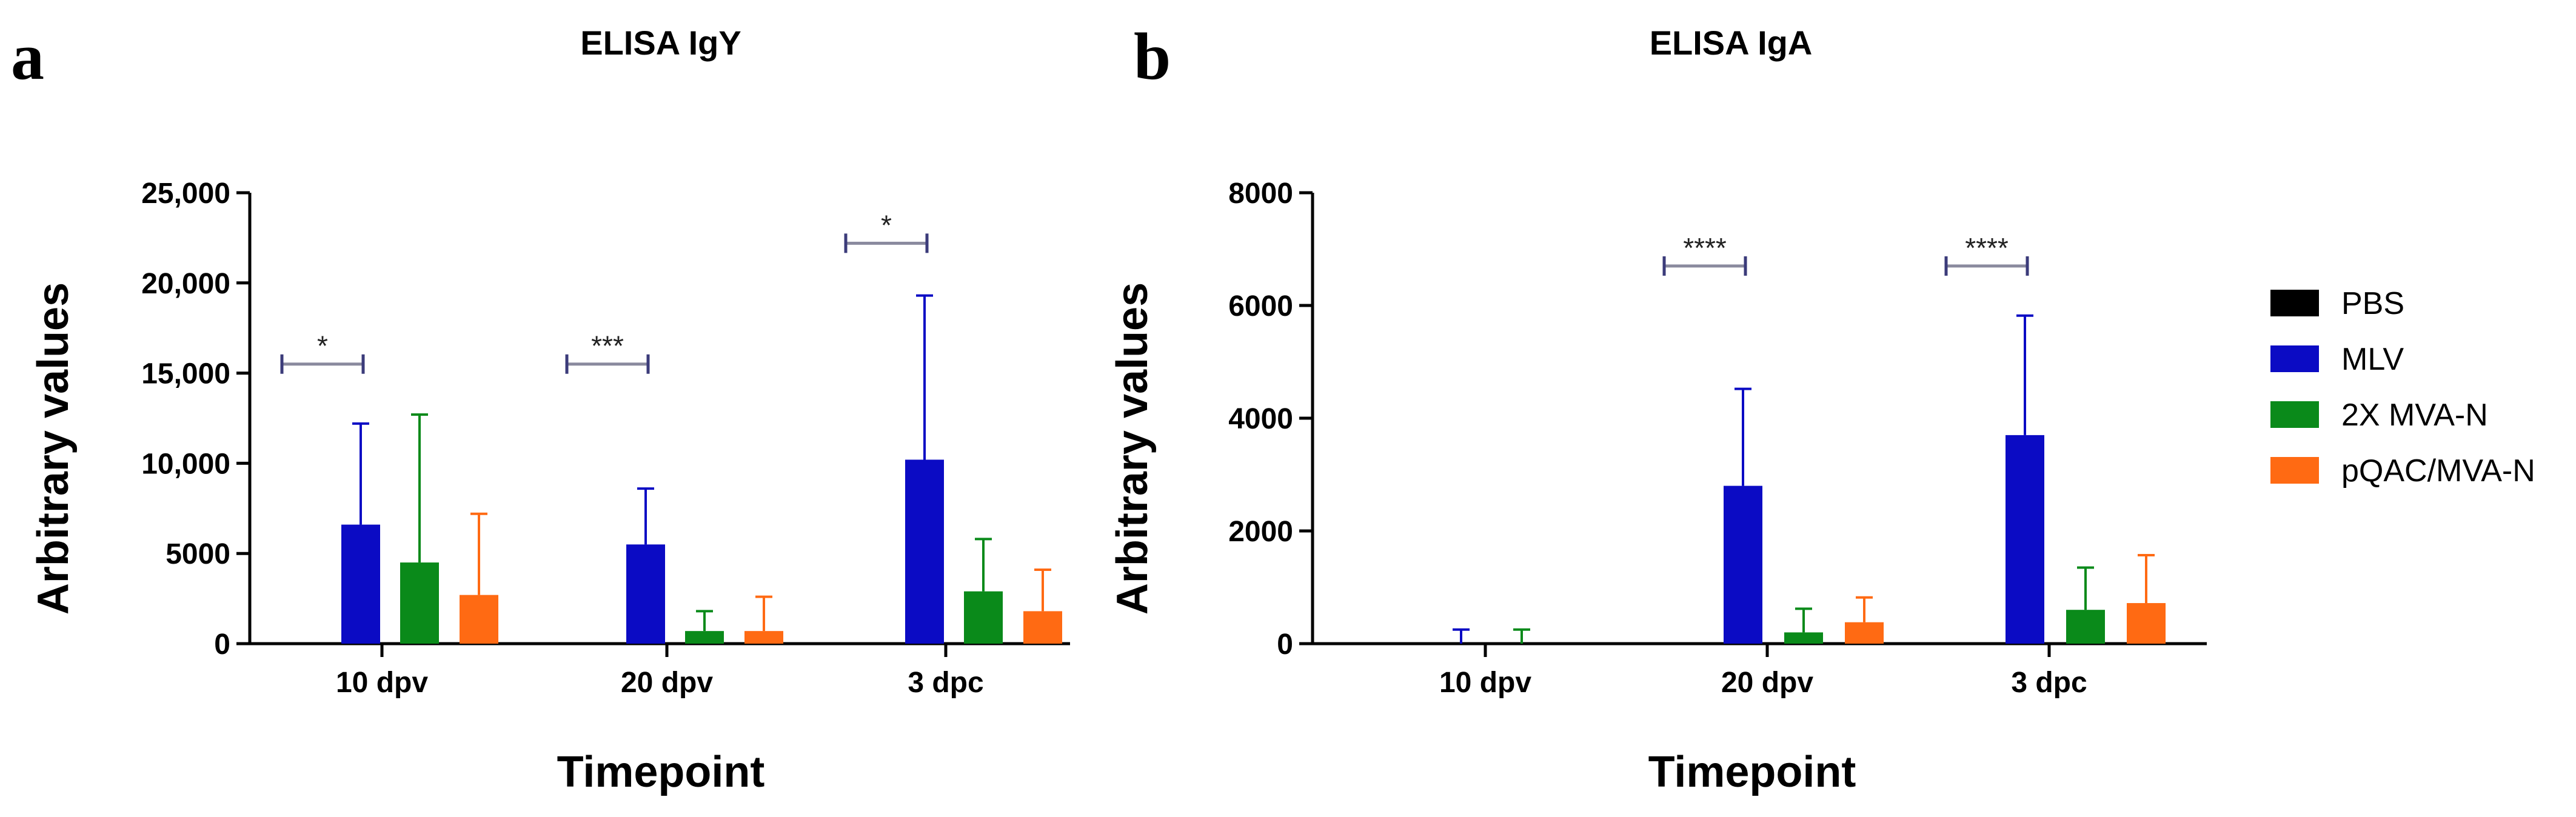 The image size is (2576, 817). Describe the element at coordinates (660, 43) in the screenshot. I see `panel-a-title: ELISA IgY` at that location.